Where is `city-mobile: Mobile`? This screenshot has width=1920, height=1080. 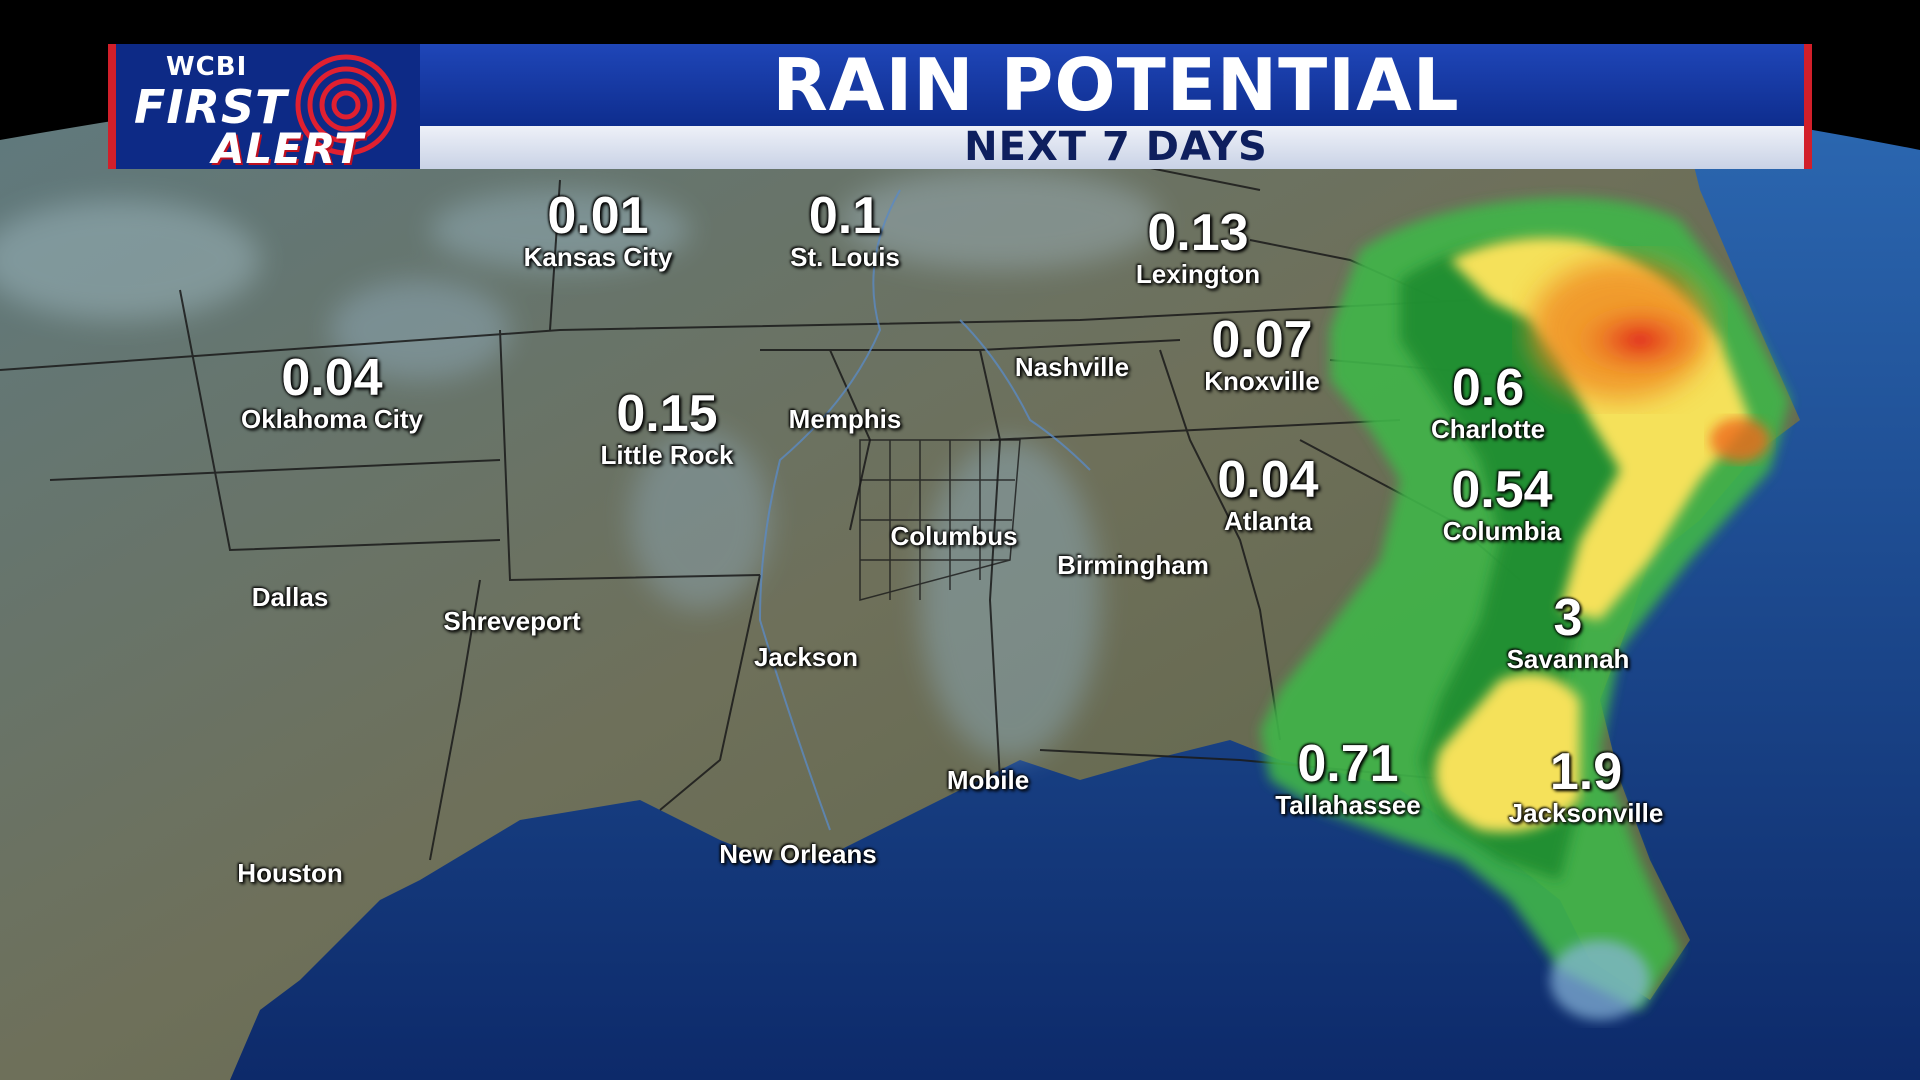
city-mobile: Mobile is located at coordinates (988, 780).